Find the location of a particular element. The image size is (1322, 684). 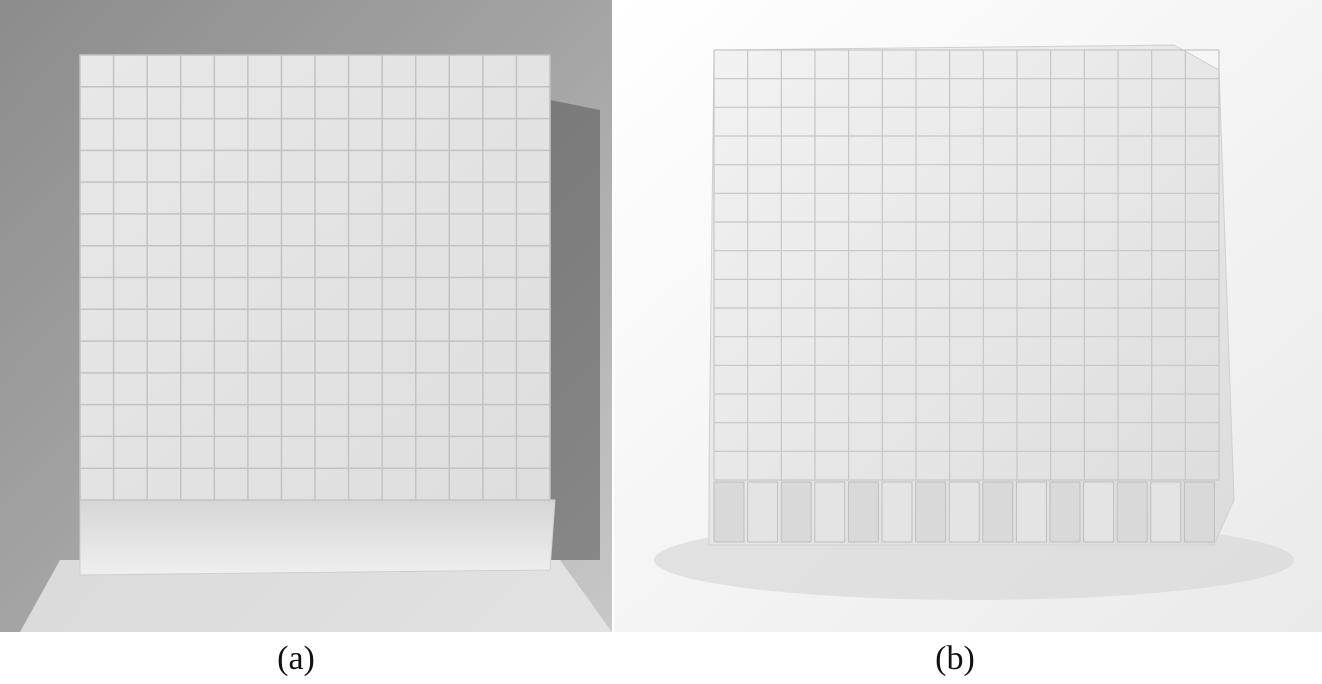

panel-a-caption: (a) is located at coordinates (296, 658).